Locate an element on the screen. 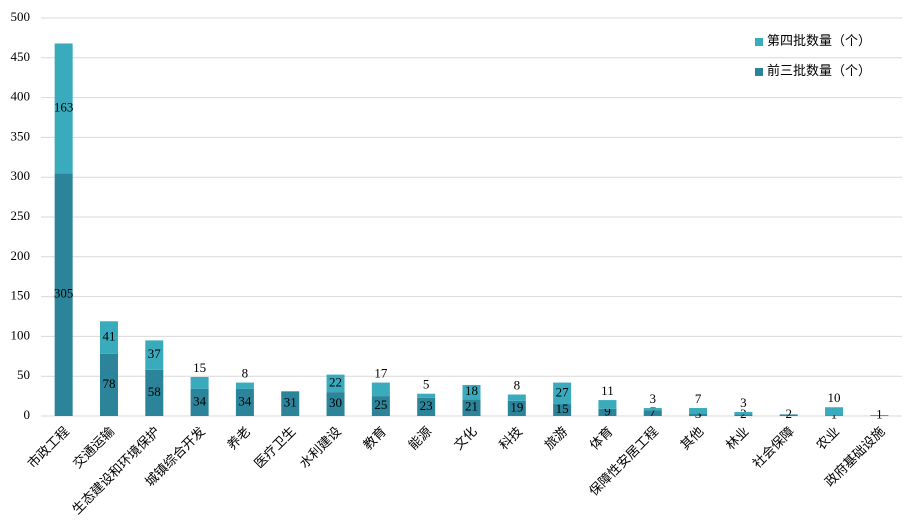  x-tick-label: 医疗卫生 is located at coordinates (274, 447).